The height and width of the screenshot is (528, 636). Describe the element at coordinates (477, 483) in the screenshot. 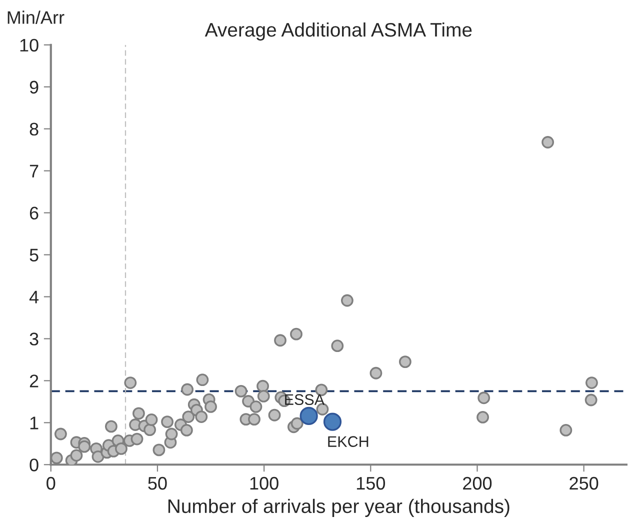

I see `x-tick-label: 200` at that location.